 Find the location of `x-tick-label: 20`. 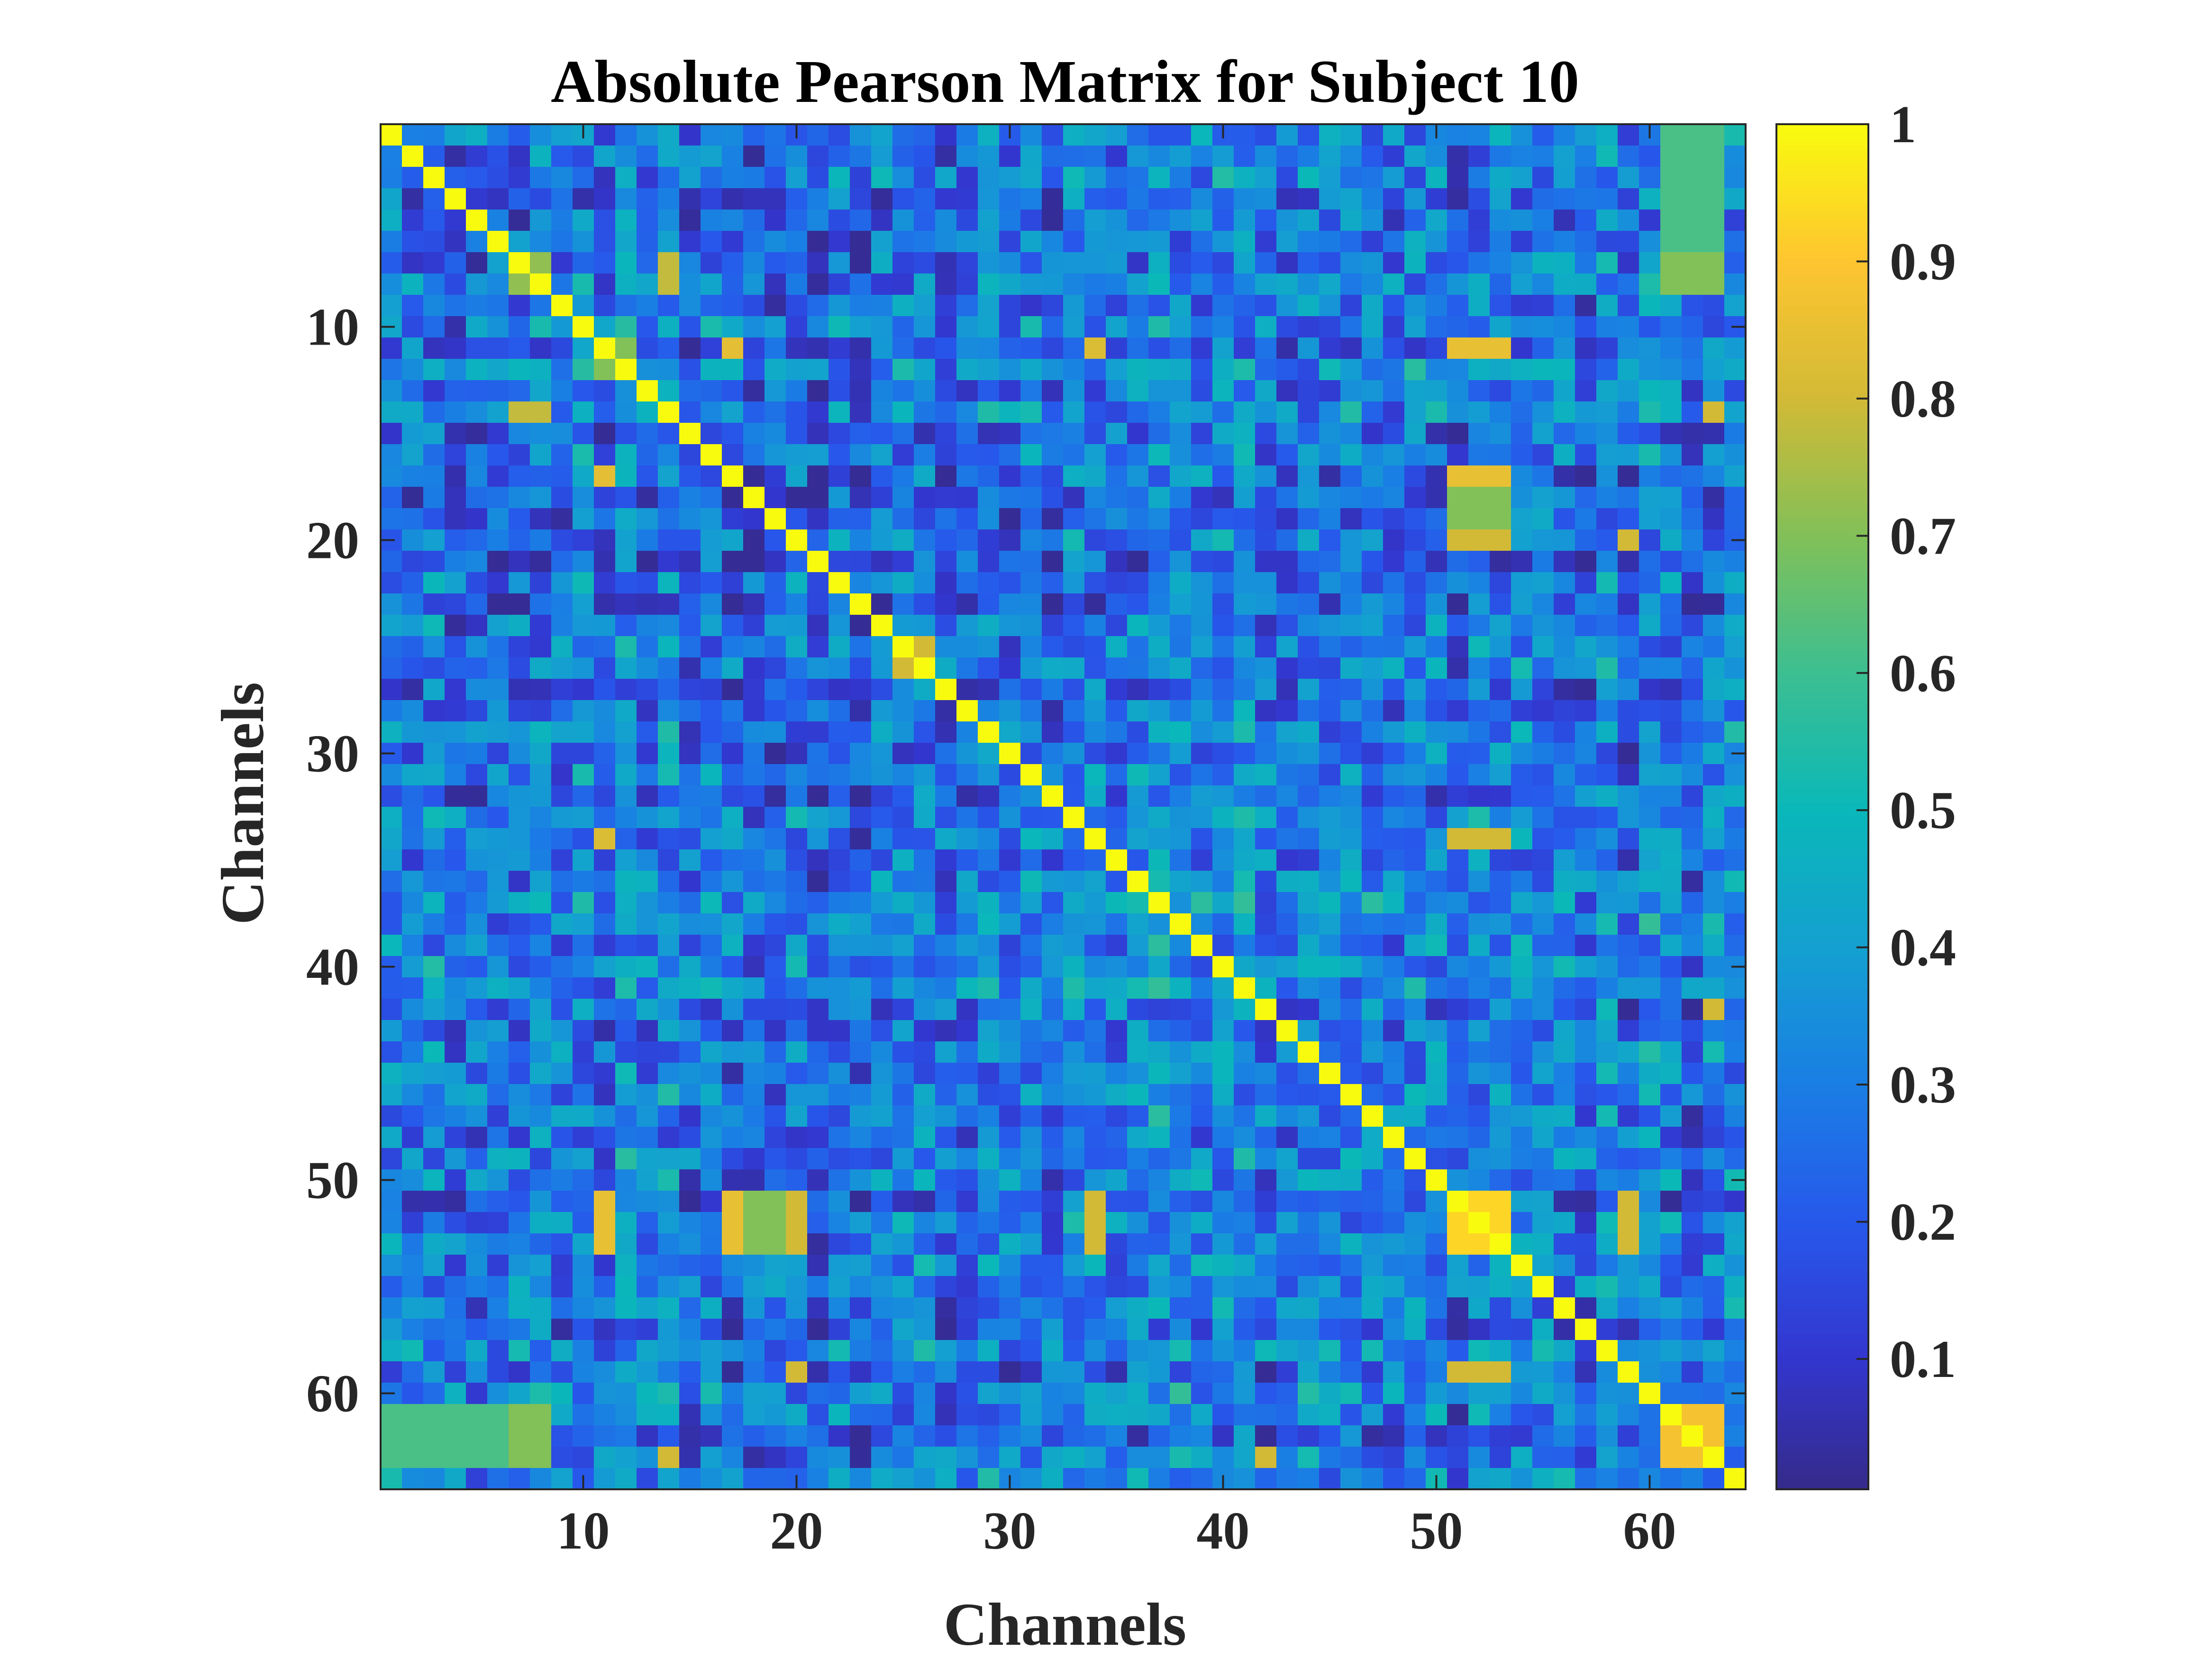

x-tick-label: 20 is located at coordinates (796, 1531).